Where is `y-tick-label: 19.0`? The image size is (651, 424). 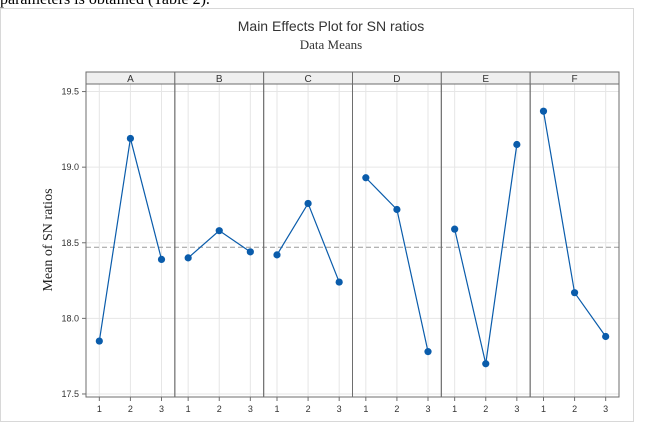 y-tick-label: 19.0 is located at coordinates (70, 167).